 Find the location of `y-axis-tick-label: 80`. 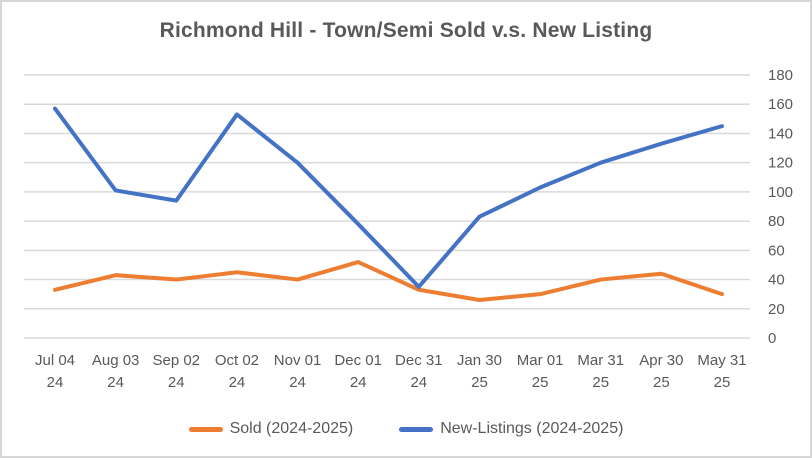

y-axis-tick-label: 80 is located at coordinates (776, 221).